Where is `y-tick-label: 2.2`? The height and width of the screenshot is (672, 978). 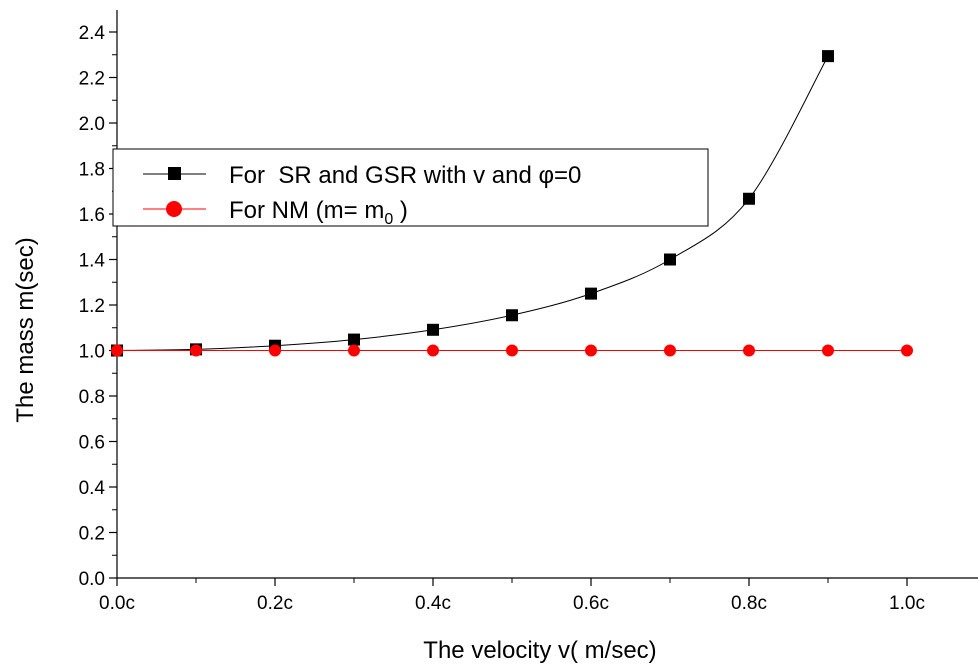
y-tick-label: 2.2 is located at coordinates (92, 79).